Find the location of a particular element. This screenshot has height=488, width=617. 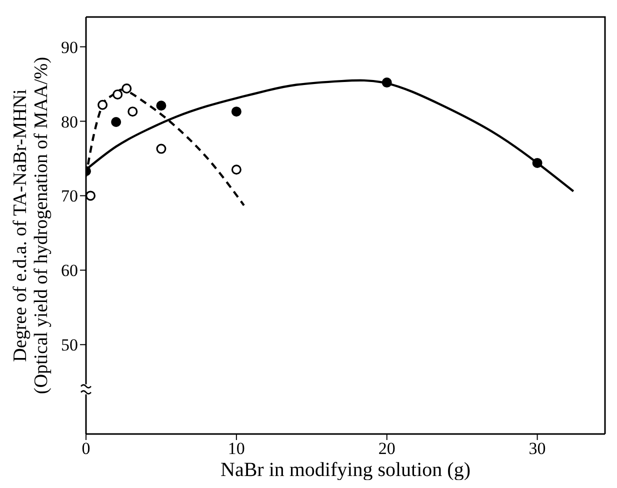

x-axis-title: NaBr in modifying solution (g) is located at coordinates (345, 470).